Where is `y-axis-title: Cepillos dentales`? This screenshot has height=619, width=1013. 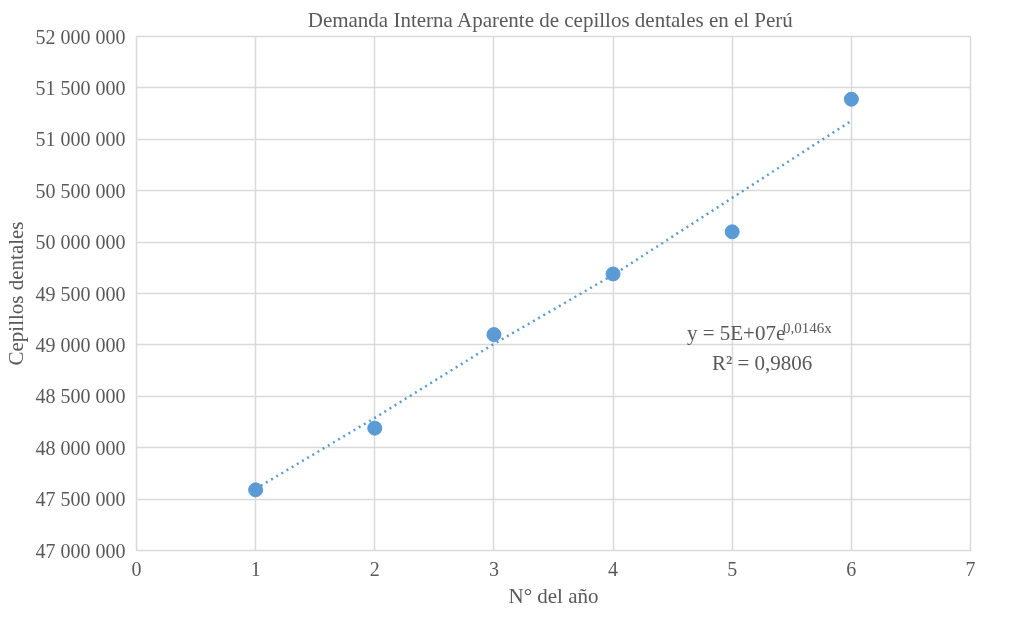
y-axis-title: Cepillos dentales is located at coordinates (15, 293).